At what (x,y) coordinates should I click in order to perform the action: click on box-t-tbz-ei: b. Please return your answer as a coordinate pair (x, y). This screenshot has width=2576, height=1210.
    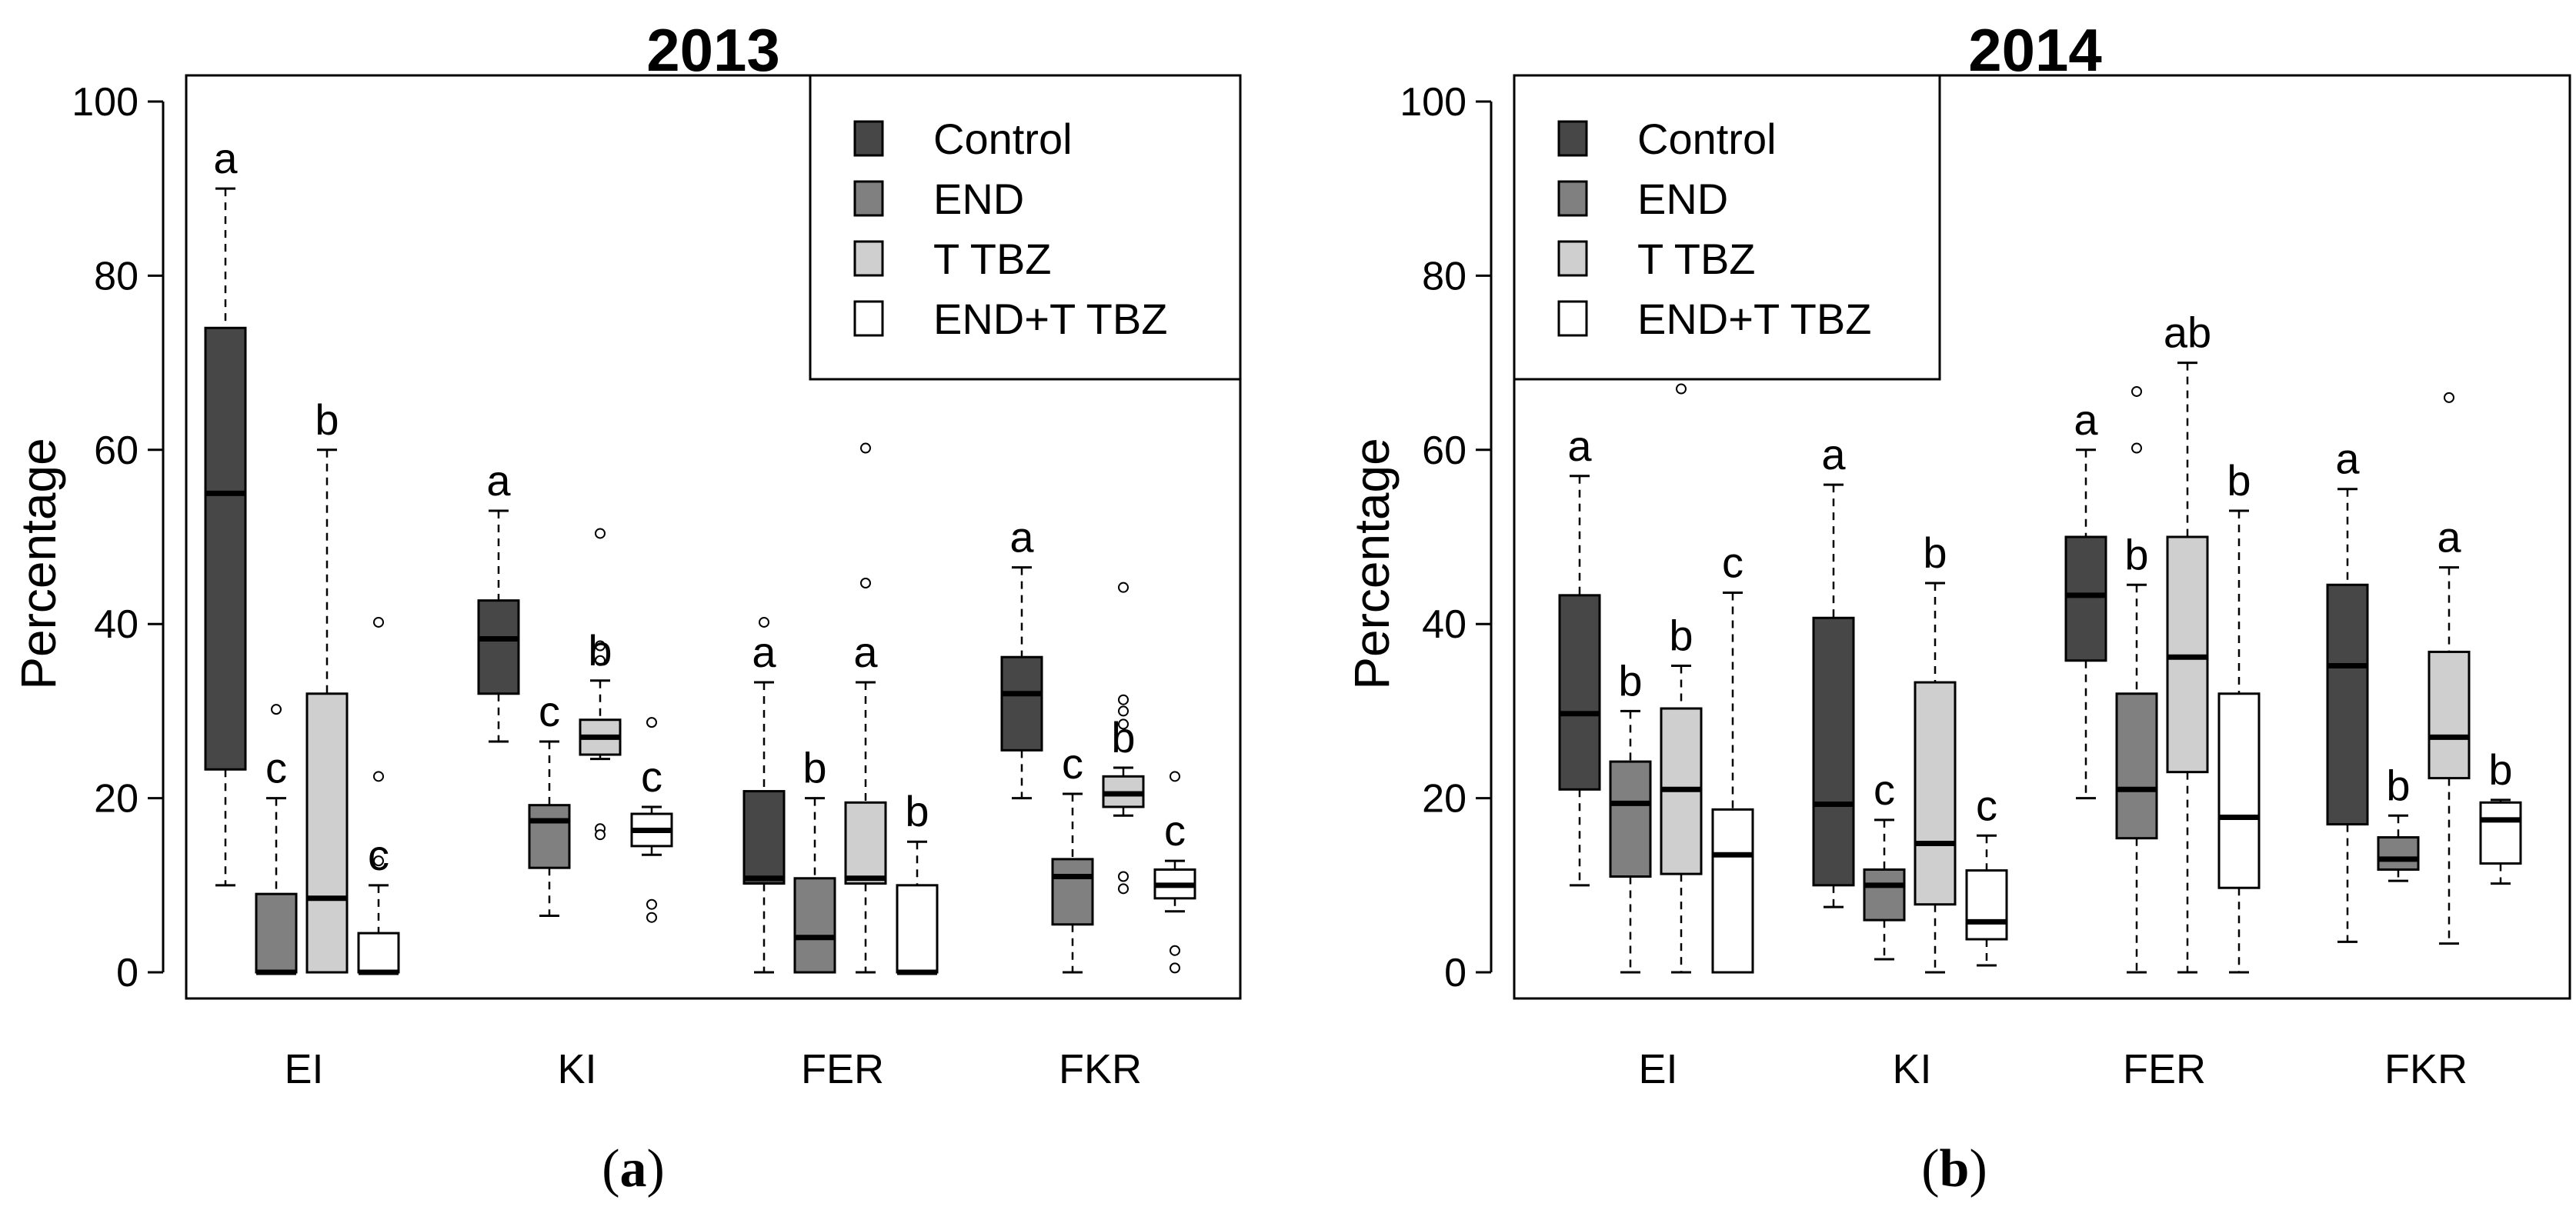
    Looking at the image, I should click on (1682, 679).